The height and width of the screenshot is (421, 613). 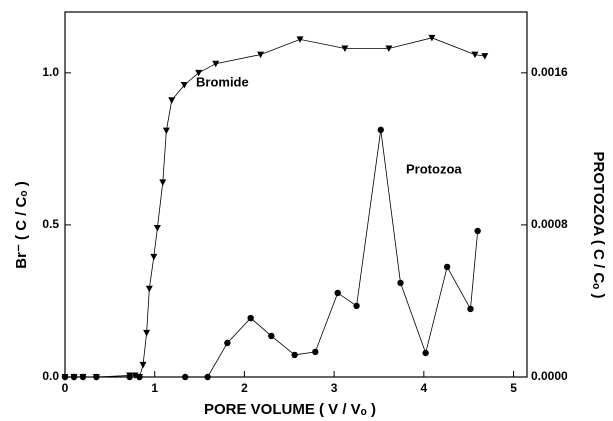 I want to click on x-tick-label: 3, so click(x=334, y=388).